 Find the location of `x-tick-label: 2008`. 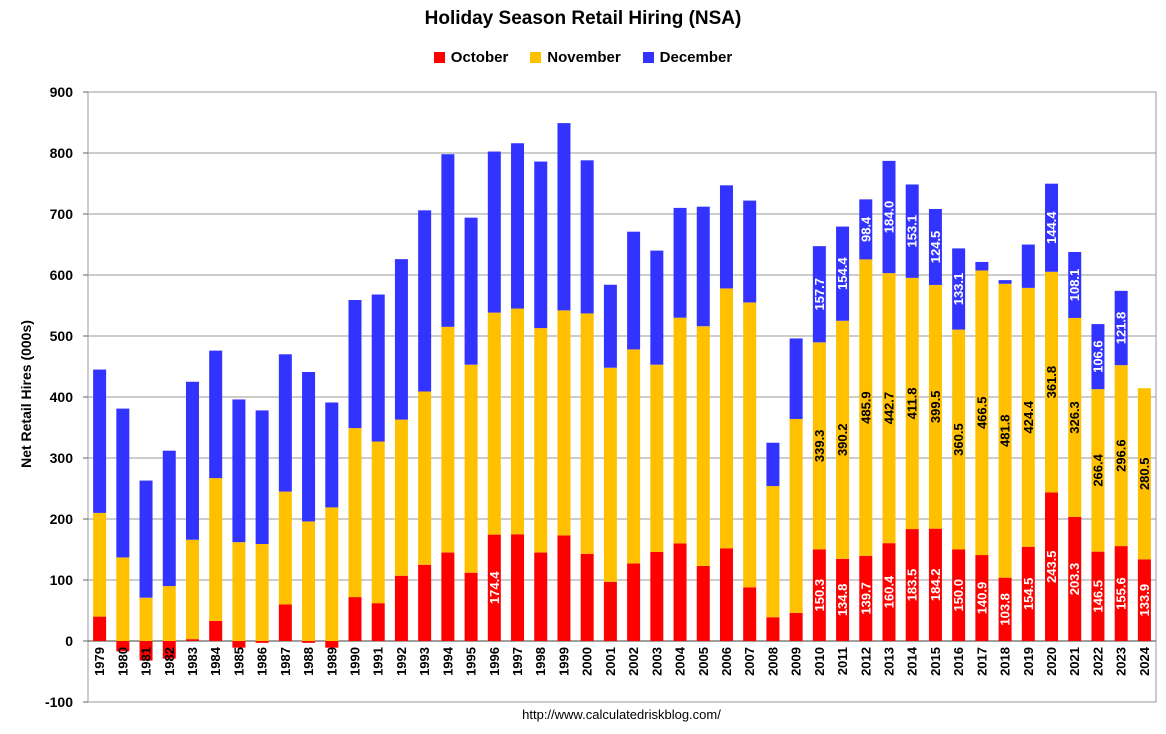

x-tick-label: 2008 is located at coordinates (772, 661).